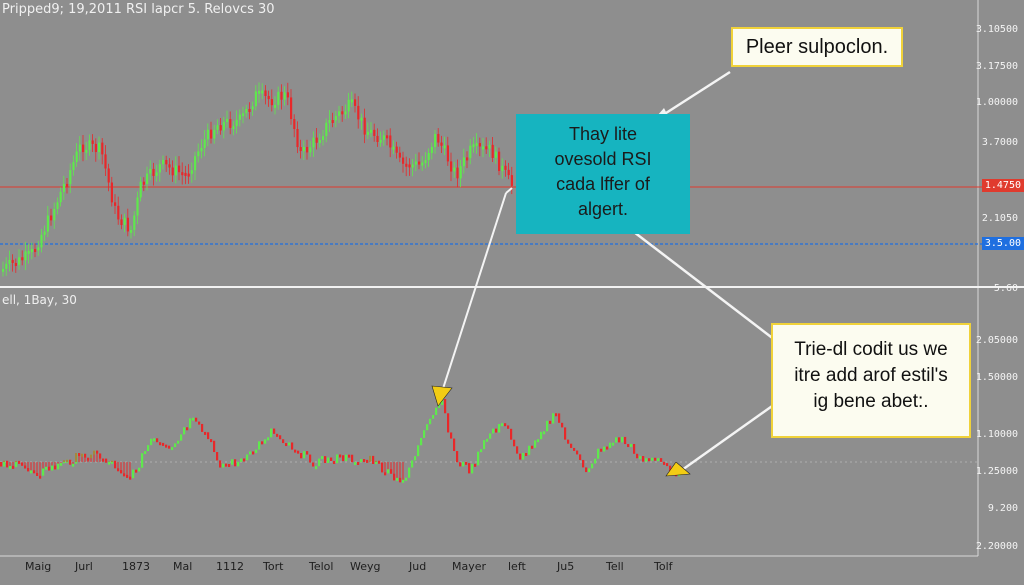 This screenshot has width=1024, height=585. I want to click on time-axis-label: Ju5, so click(566, 566).